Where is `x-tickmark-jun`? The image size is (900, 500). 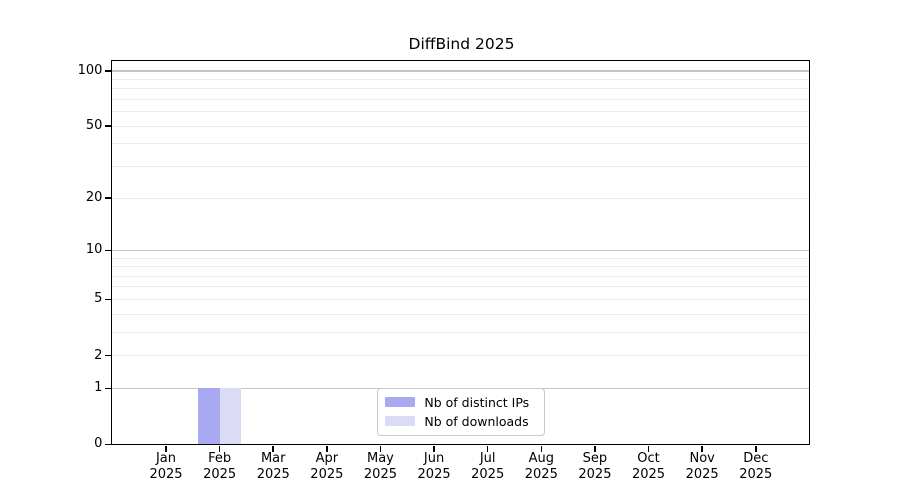 x-tickmark-jun is located at coordinates (434, 448).